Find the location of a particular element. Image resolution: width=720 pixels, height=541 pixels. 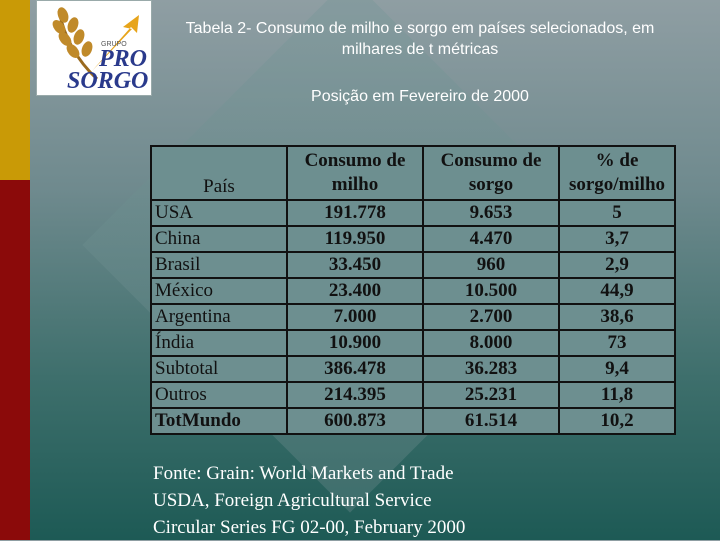

cell-country: Argentina is located at coordinates (219, 317).